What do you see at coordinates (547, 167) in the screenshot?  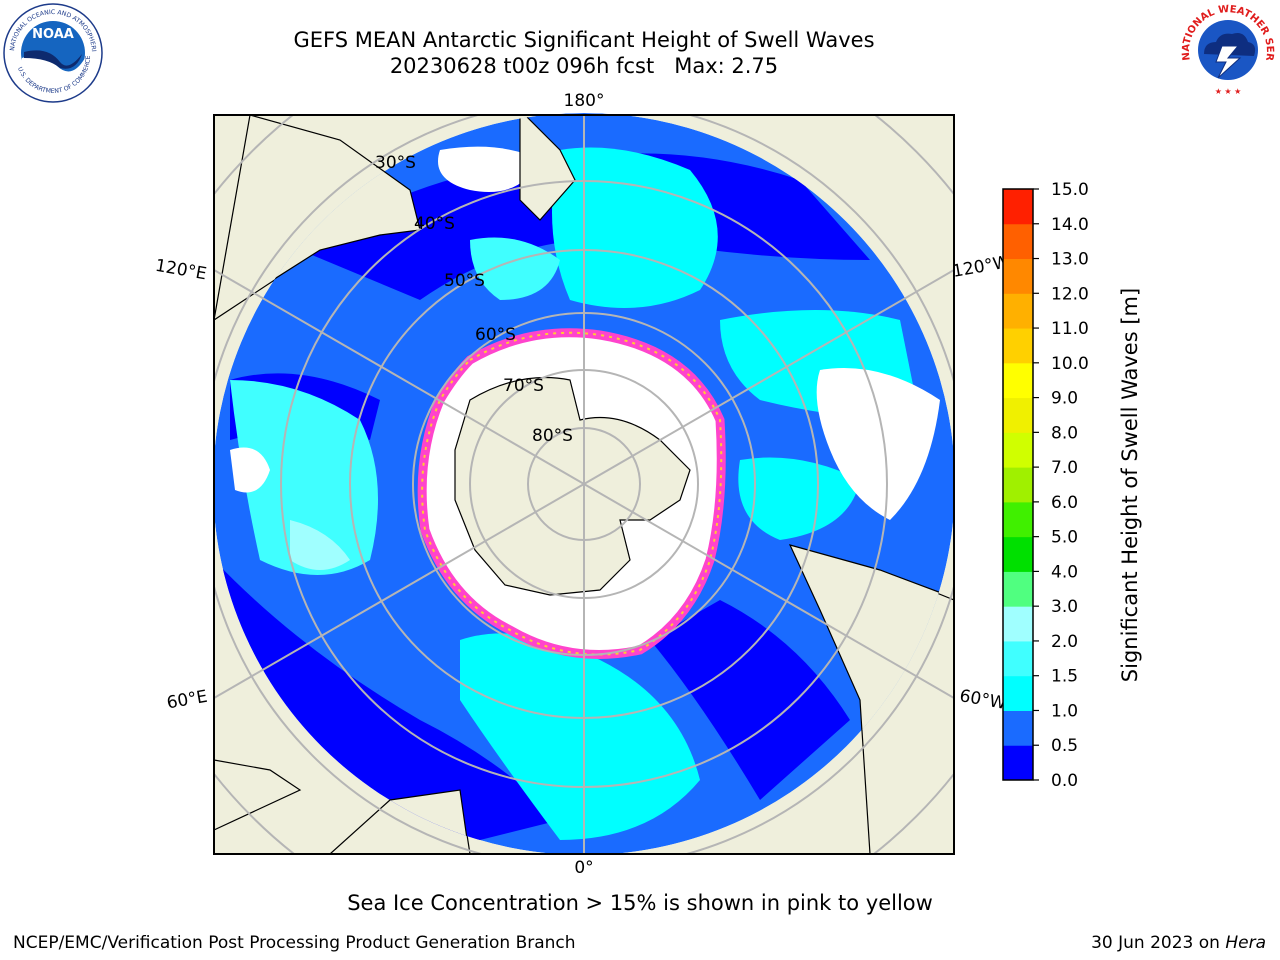 I see `landmass-new-zealand` at bounding box center [547, 167].